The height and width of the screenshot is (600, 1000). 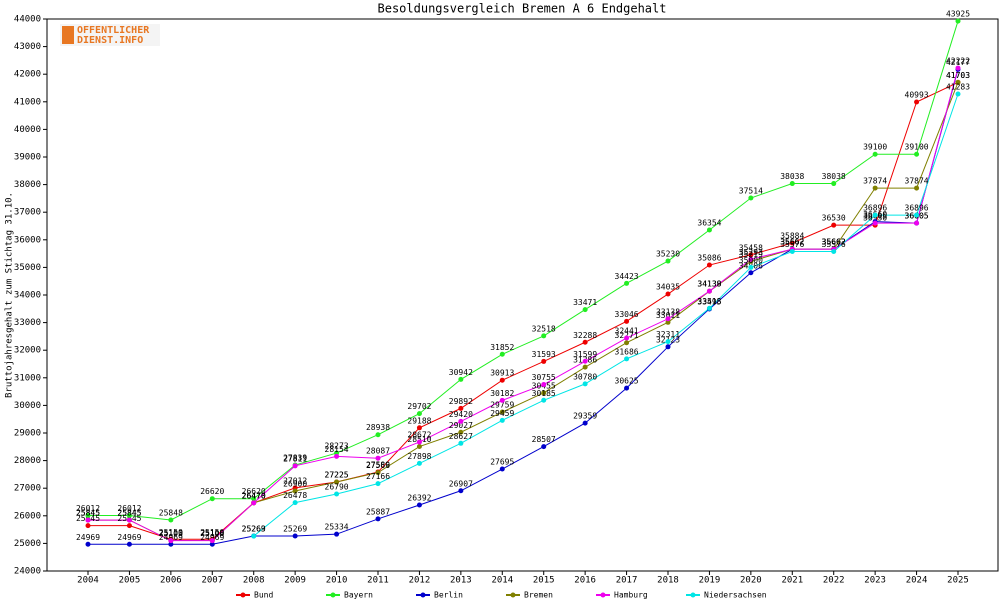 What do you see at coordinates (792, 244) in the screenshot?
I see `value-label: 35576` at bounding box center [792, 244].